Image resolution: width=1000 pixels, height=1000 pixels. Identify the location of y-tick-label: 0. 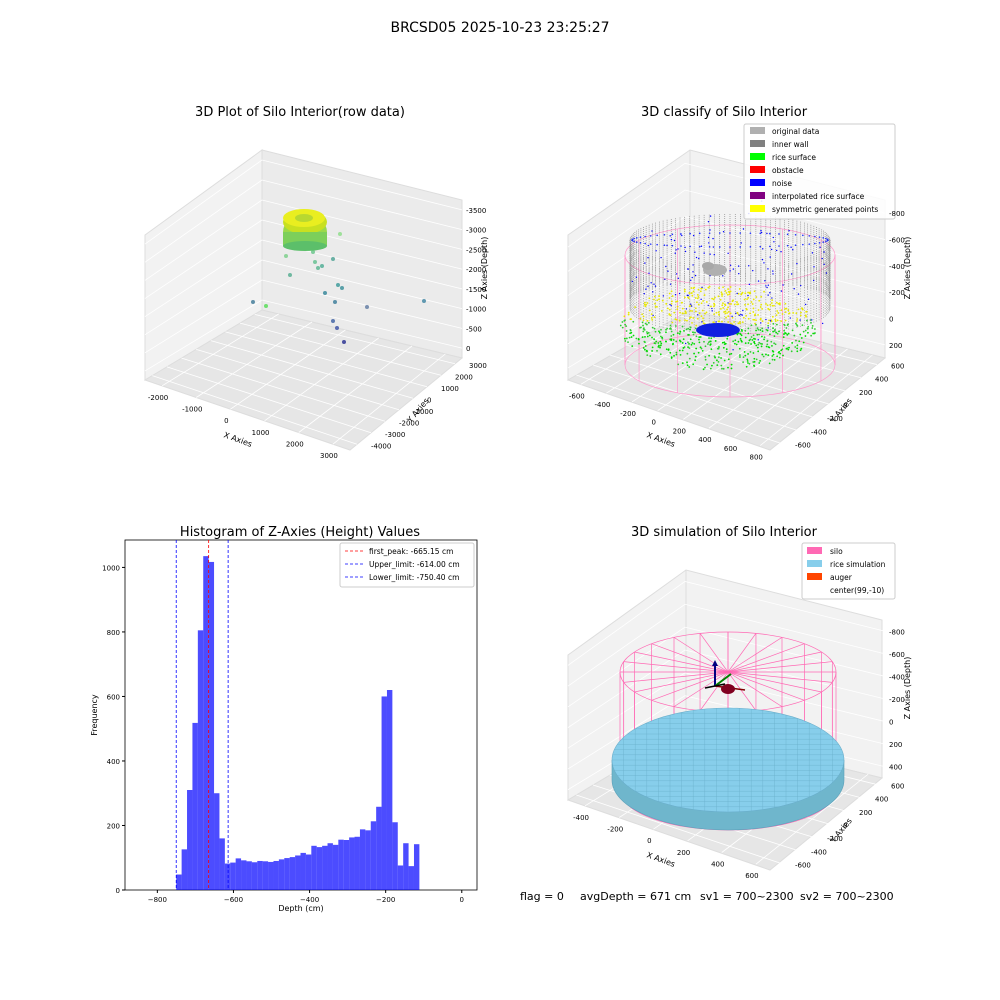
(845, 406).